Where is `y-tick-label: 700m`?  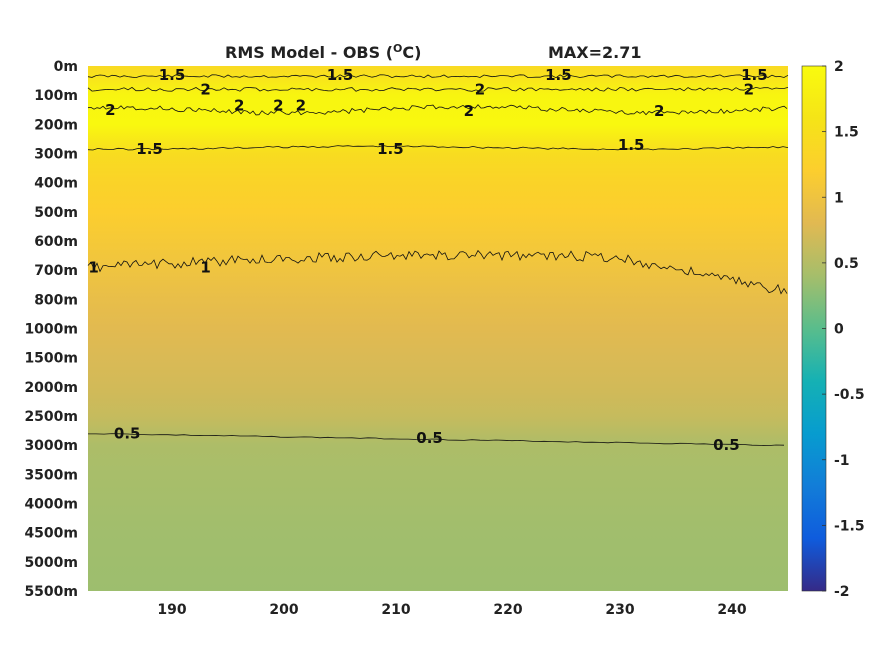 y-tick-label: 700m is located at coordinates (56, 271).